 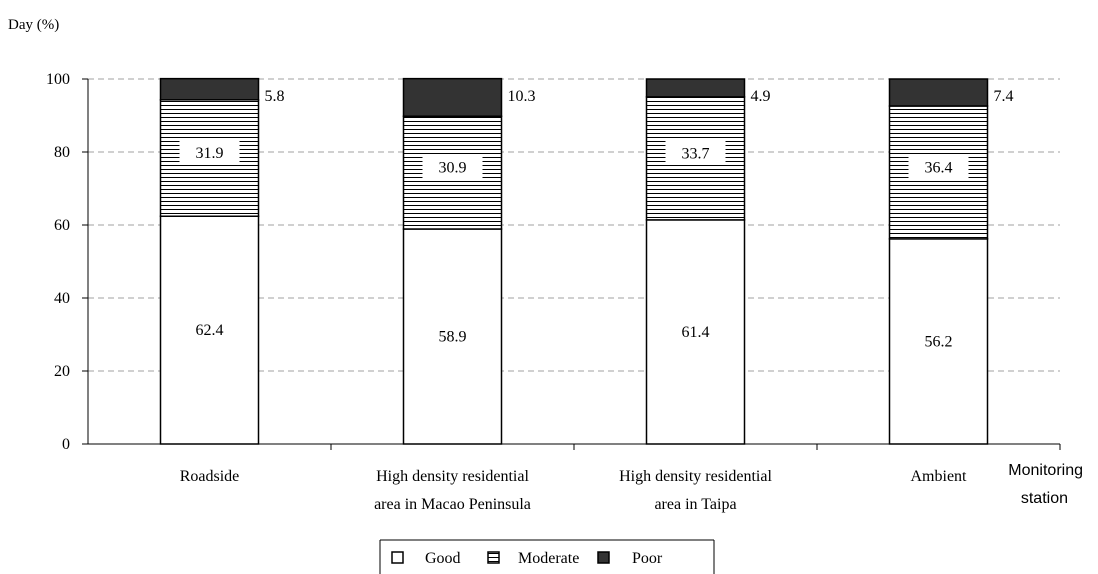 I want to click on legend: Good Moderate Poor, so click(x=547, y=556).